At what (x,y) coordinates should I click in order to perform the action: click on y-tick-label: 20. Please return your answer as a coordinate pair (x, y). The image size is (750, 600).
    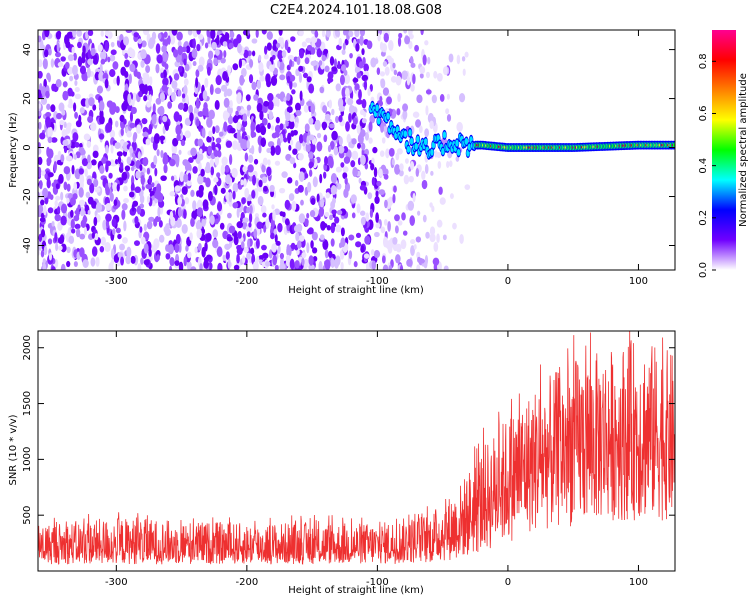
    Looking at the image, I should click on (27, 98).